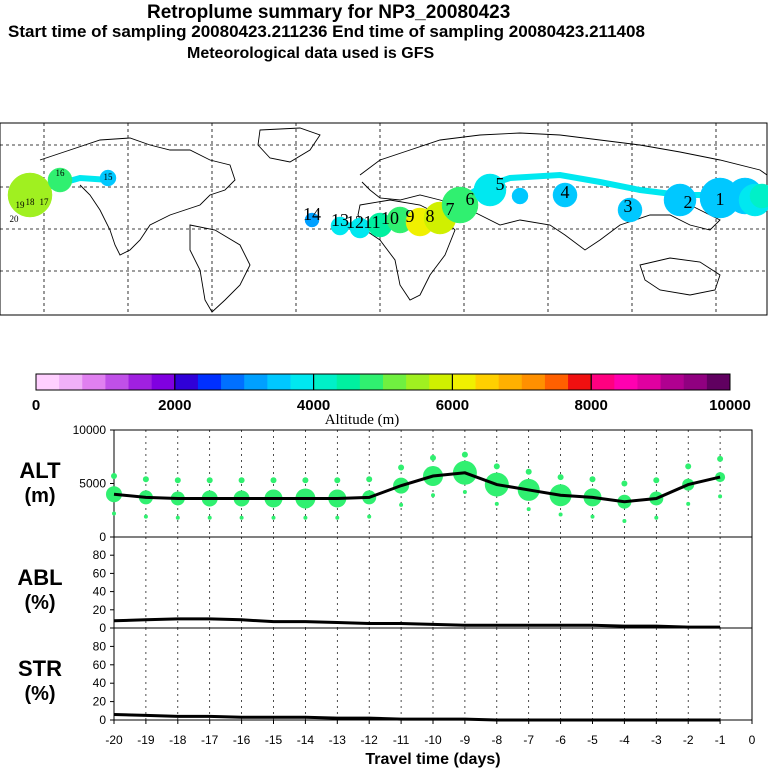 Image resolution: width=768 pixels, height=768 pixels. I want to click on y-tick-label: 10000, so click(90, 430).